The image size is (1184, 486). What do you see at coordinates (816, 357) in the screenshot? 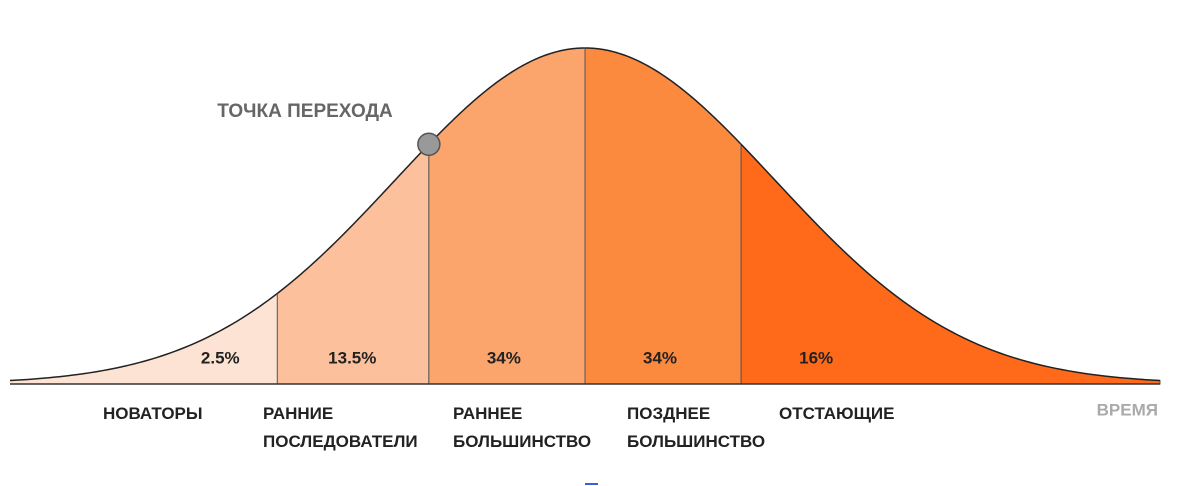
I see `value-label: 16%` at bounding box center [816, 357].